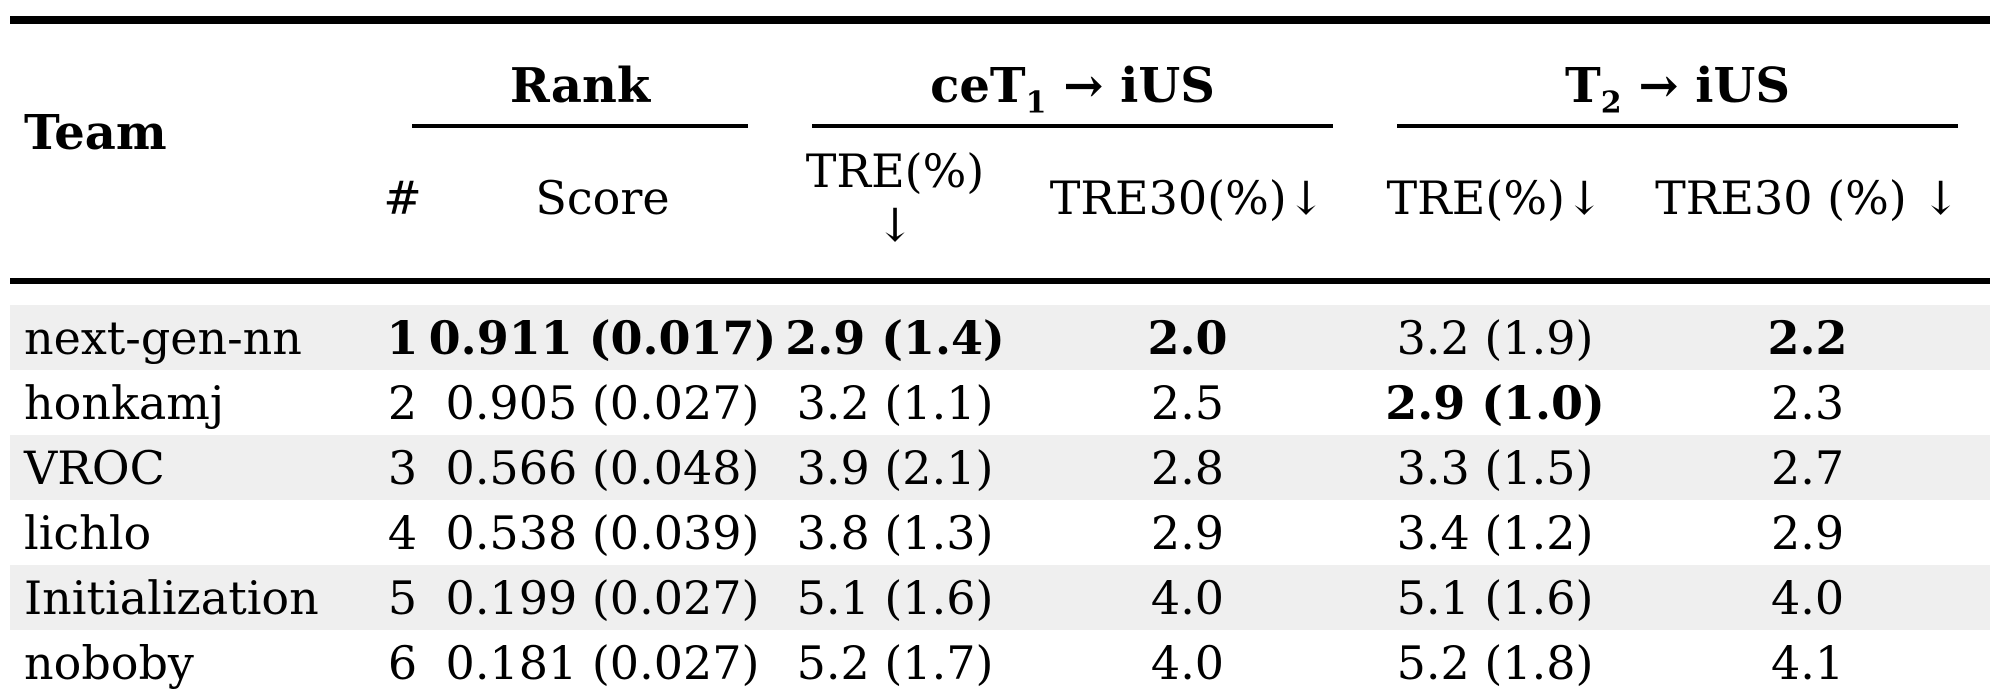 This screenshot has height=694, width=2000. I want to click on team-name: VROC, so click(195, 467).